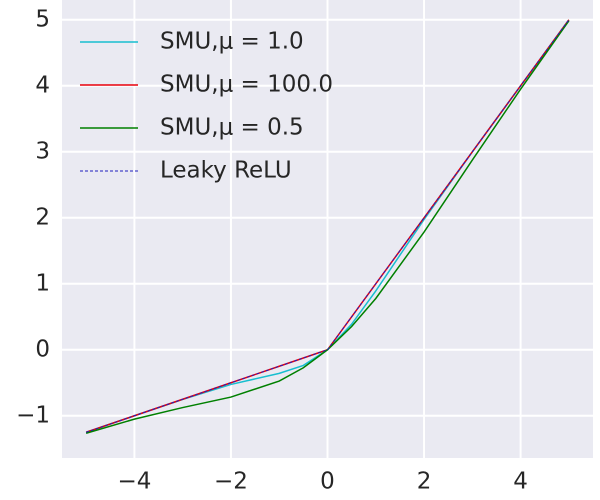 This screenshot has width=600, height=500. What do you see at coordinates (327, 482) in the screenshot?
I see `x-tick-label: 0` at bounding box center [327, 482].